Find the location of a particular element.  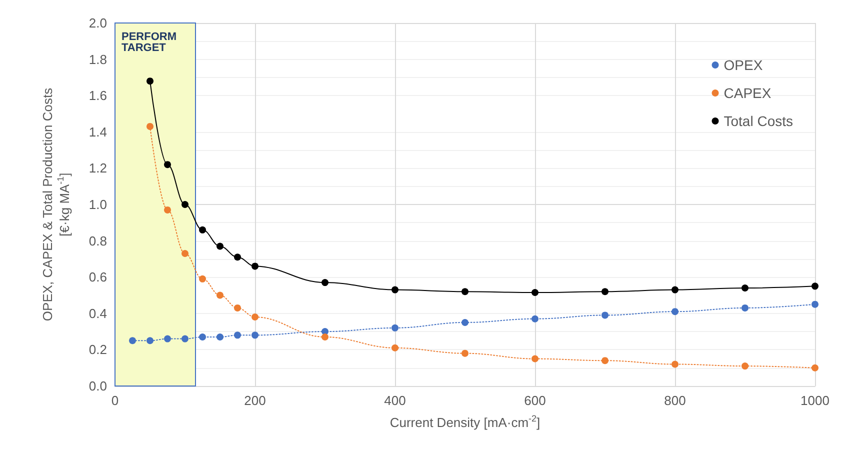

x-tick-label: 800 is located at coordinates (675, 400).